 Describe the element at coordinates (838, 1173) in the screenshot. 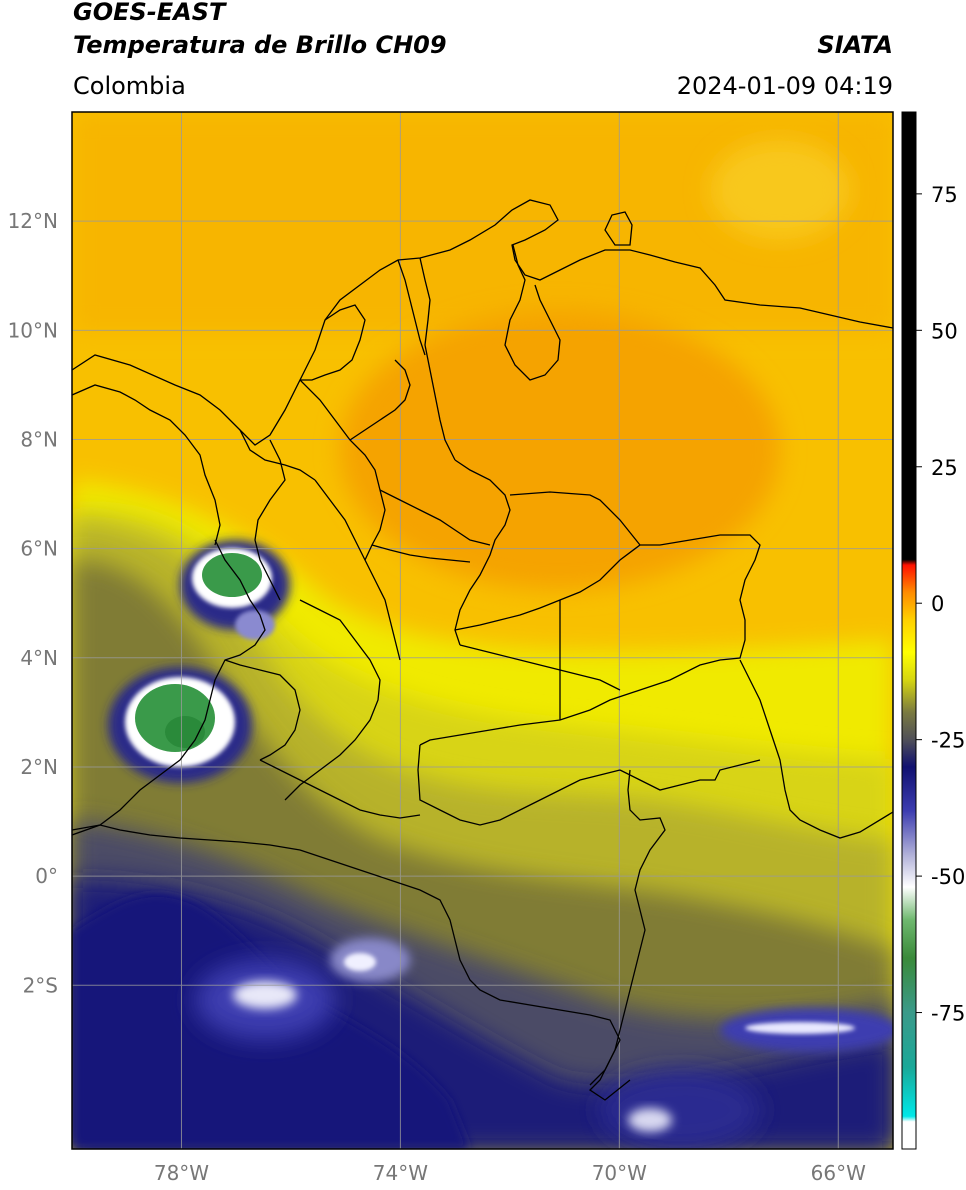

I see `lon-tick-label: 66°W` at that location.